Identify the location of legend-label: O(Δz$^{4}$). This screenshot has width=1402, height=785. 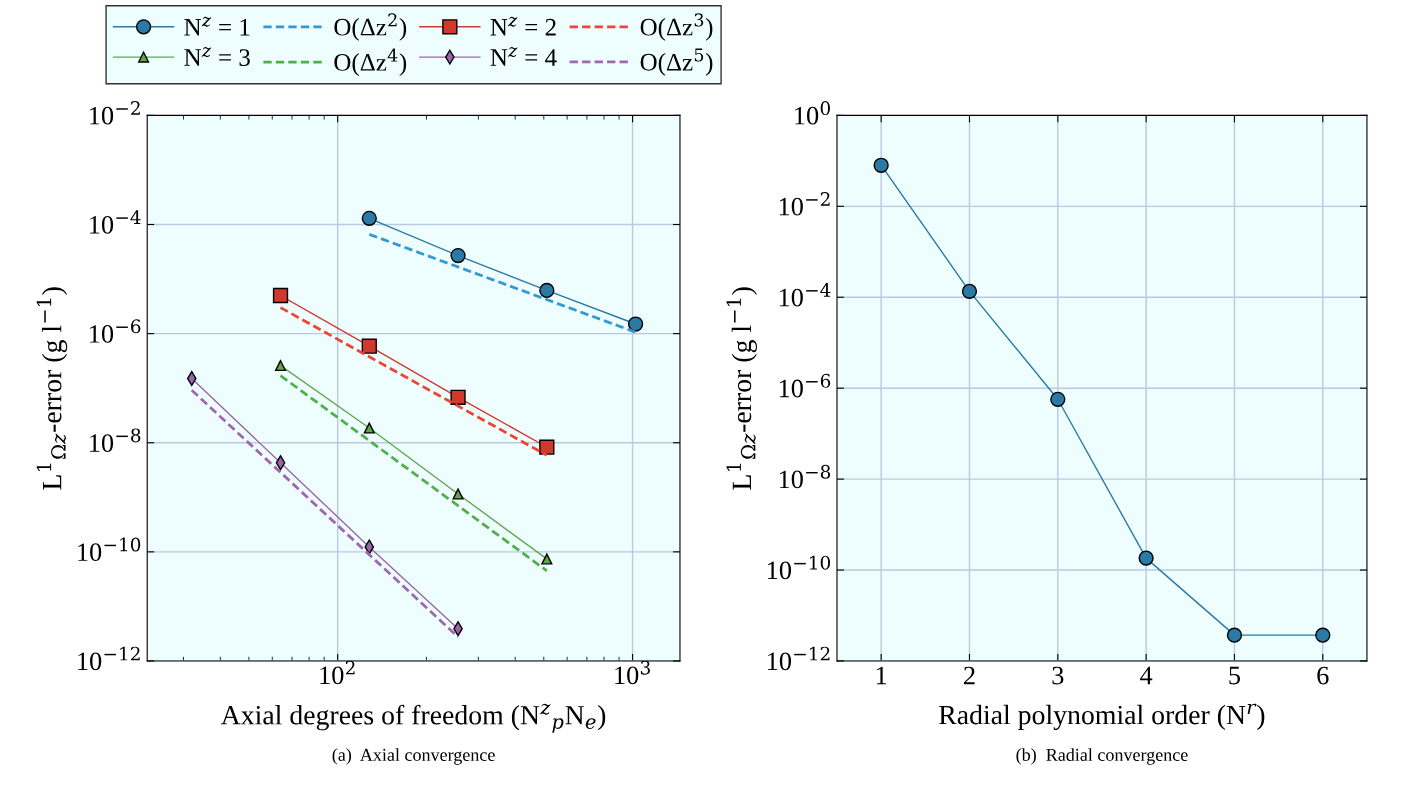
(370, 62).